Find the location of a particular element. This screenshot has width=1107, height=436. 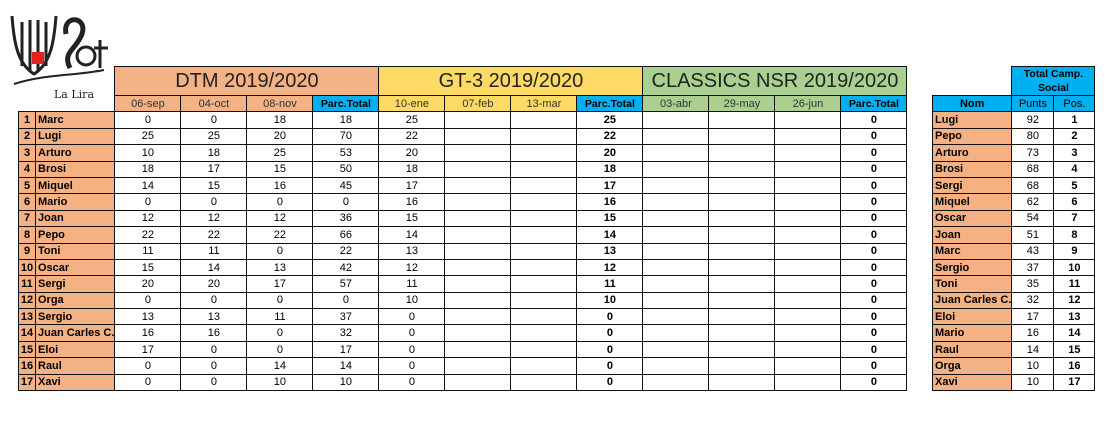

table-row: 6 Mario 0 0 0 0 16 16 0 is located at coordinates (463, 202).